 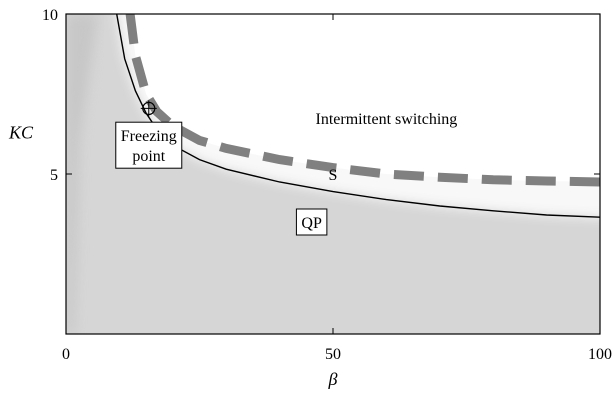 What do you see at coordinates (66, 354) in the screenshot?
I see `x-tick-label: 0` at bounding box center [66, 354].